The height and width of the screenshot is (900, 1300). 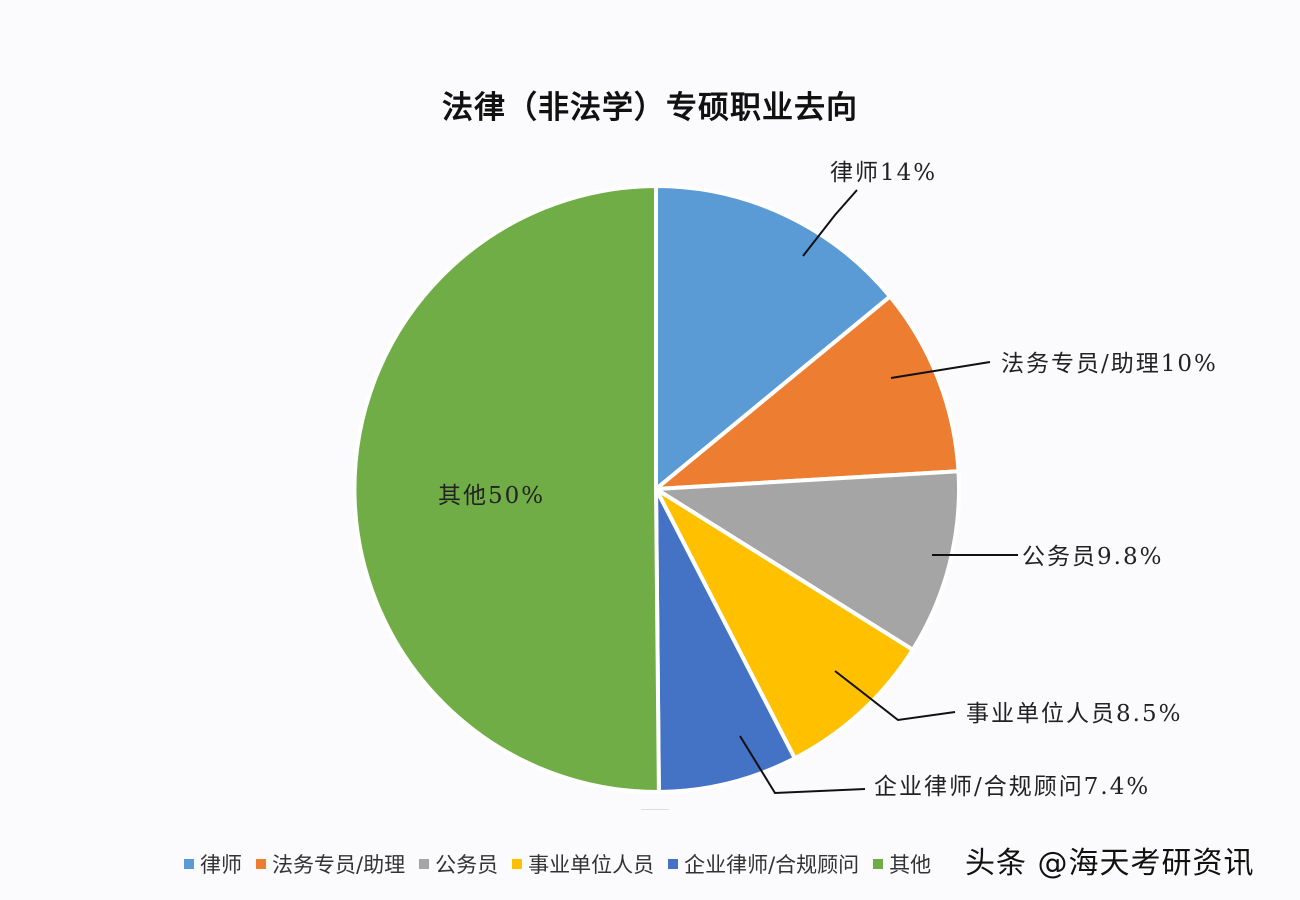 What do you see at coordinates (1109, 364) in the screenshot?
I see `data-label-legal-specialist: 法务专员/助理10%` at bounding box center [1109, 364].